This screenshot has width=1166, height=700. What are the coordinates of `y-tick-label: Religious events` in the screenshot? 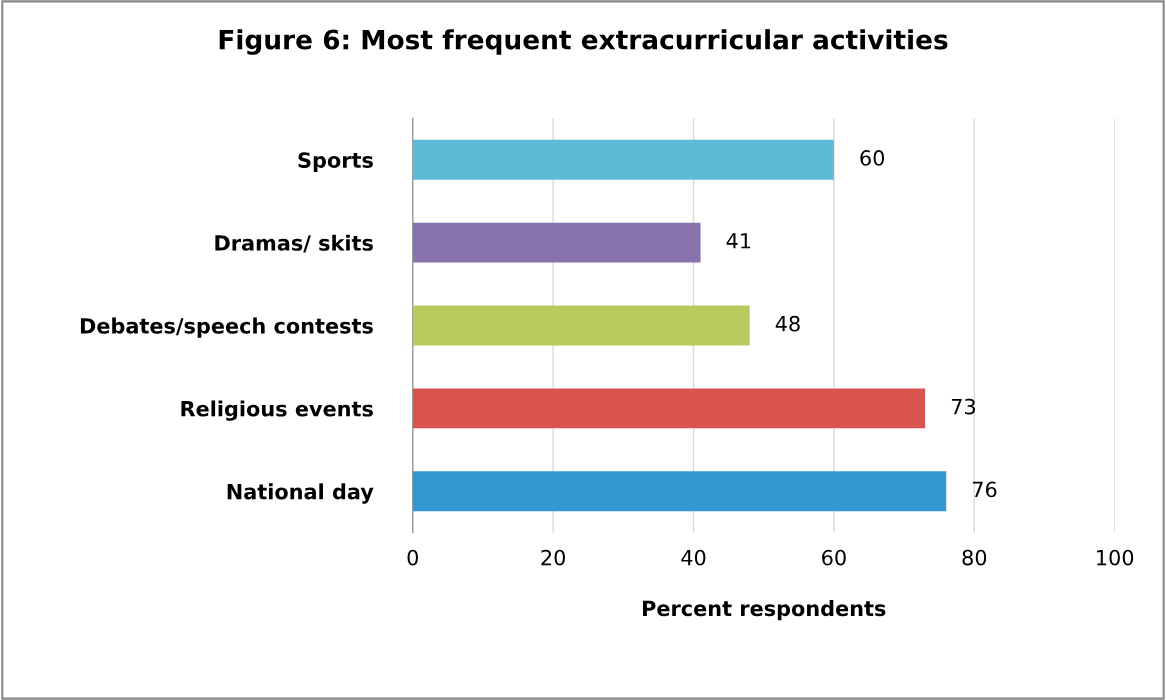 It's located at (277, 410).